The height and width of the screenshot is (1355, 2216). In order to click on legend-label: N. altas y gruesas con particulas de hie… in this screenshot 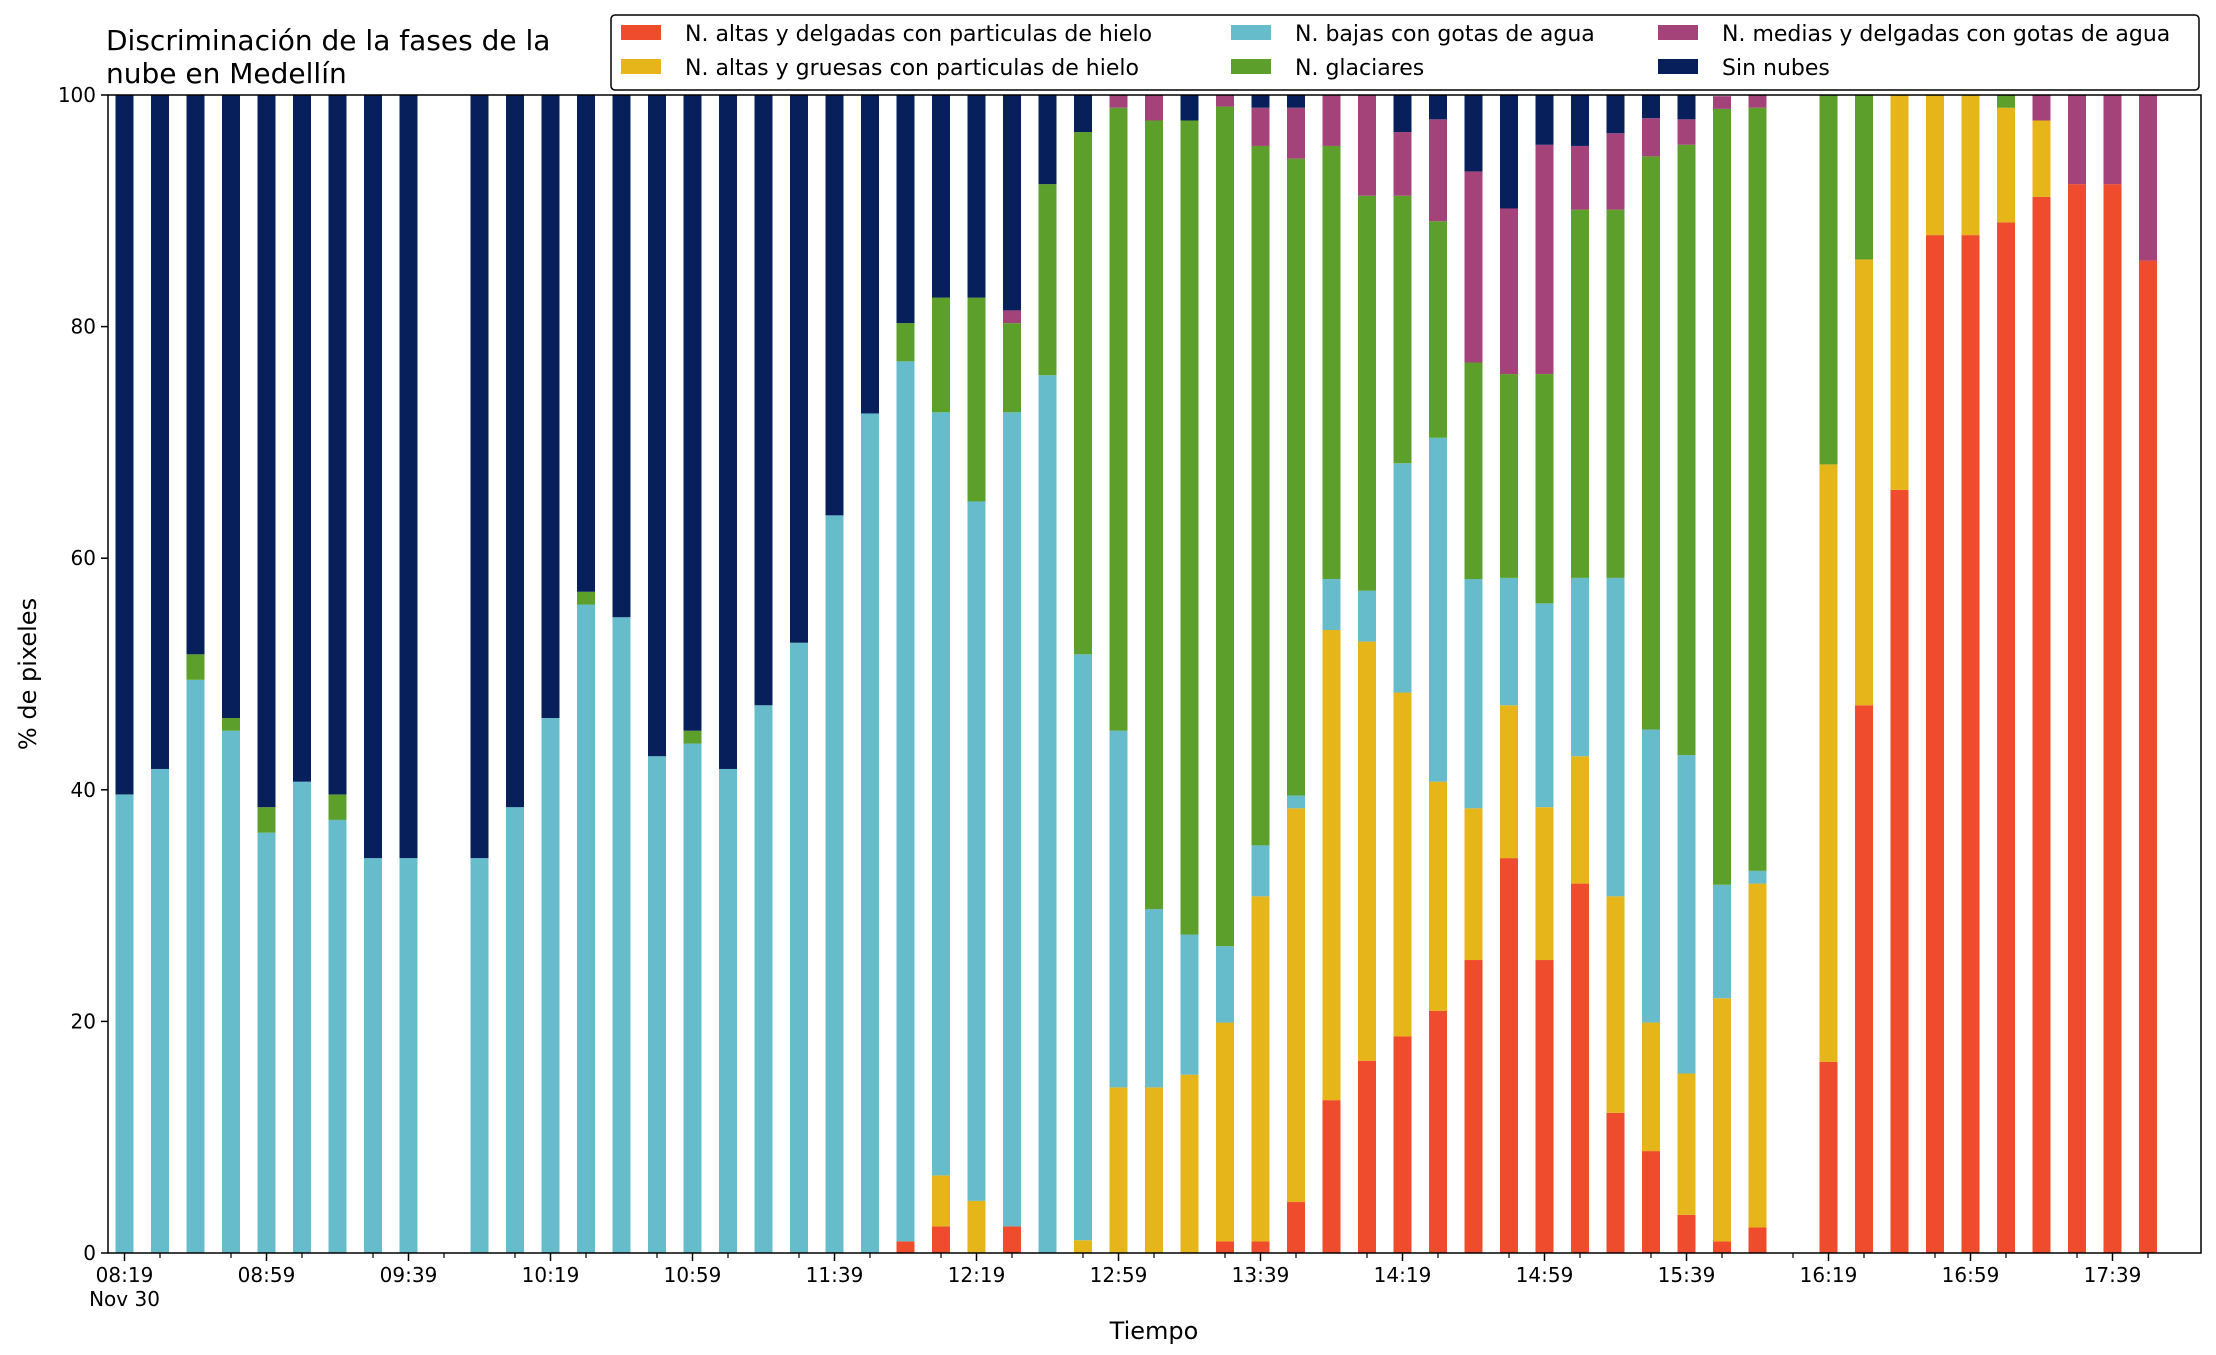, I will do `click(912, 68)`.